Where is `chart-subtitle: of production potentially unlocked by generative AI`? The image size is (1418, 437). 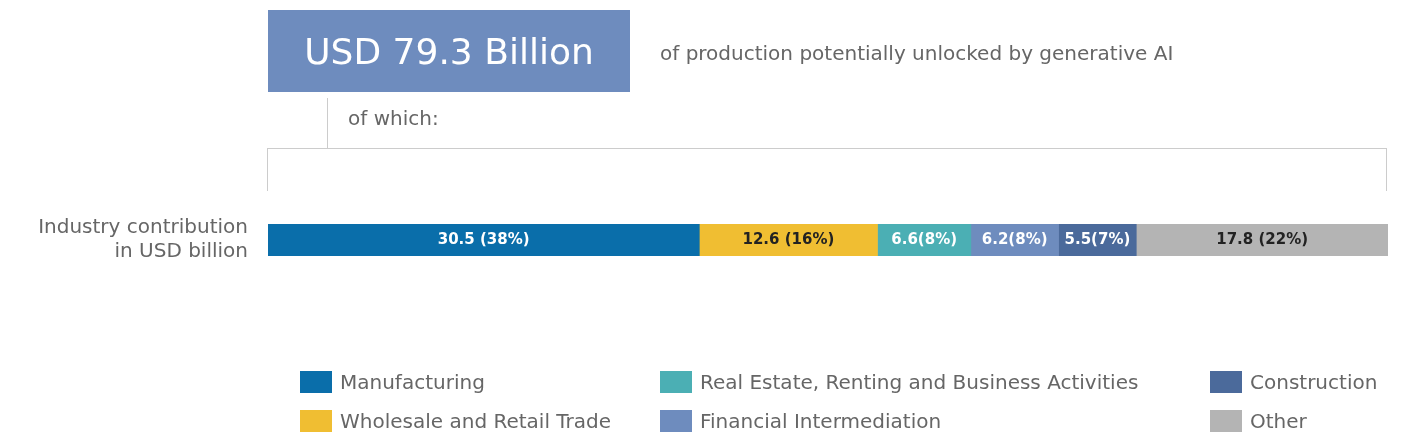
chart-subtitle: of production potentially unlocked by generative AI is located at coordinates (917, 53).